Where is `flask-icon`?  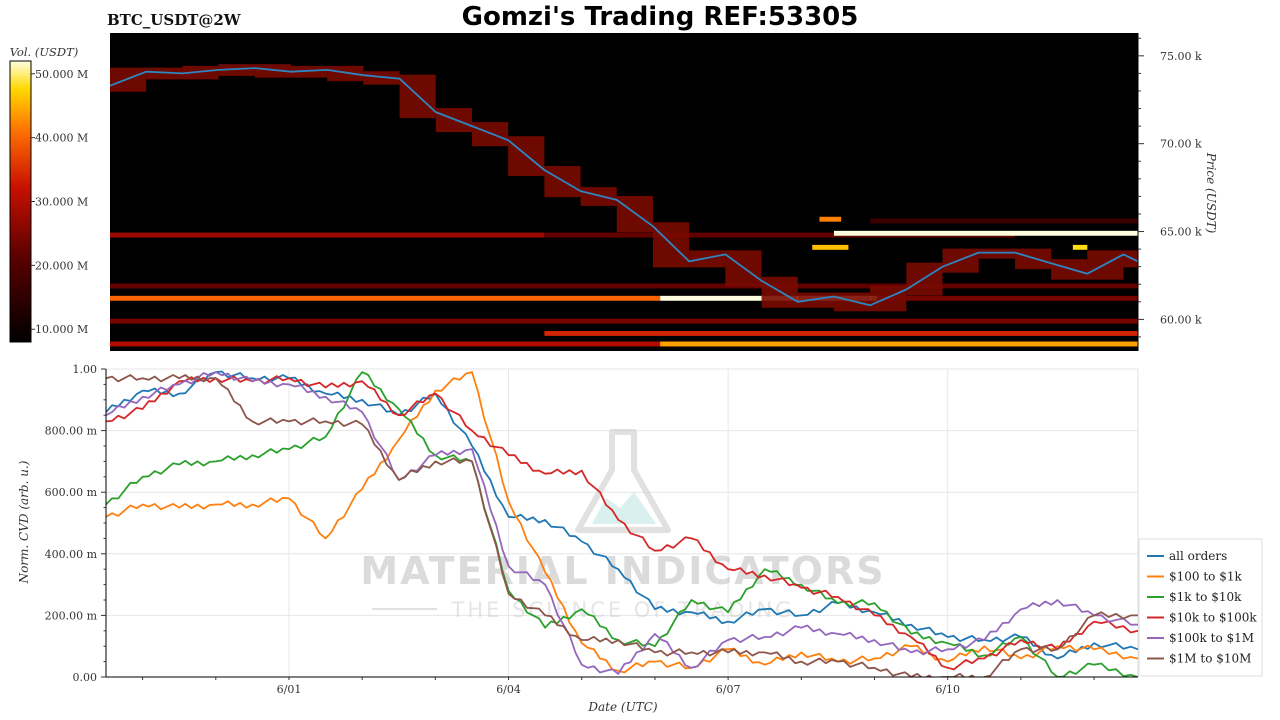 flask-icon is located at coordinates (623, 481).